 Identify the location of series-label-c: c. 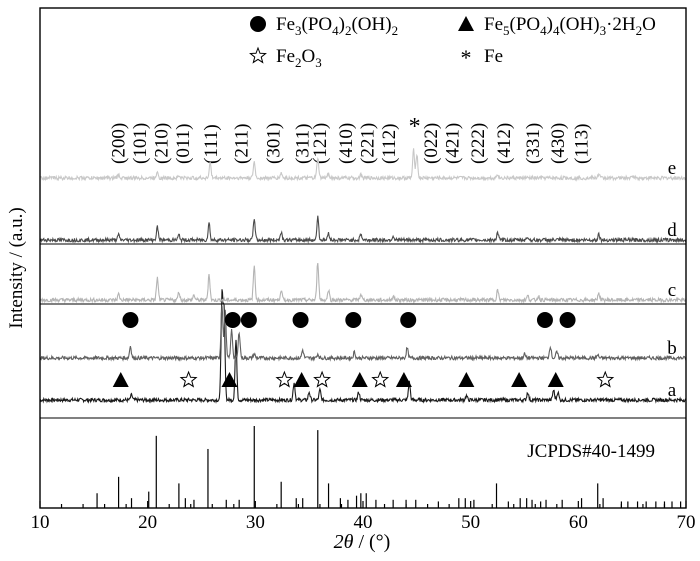
(672, 290).